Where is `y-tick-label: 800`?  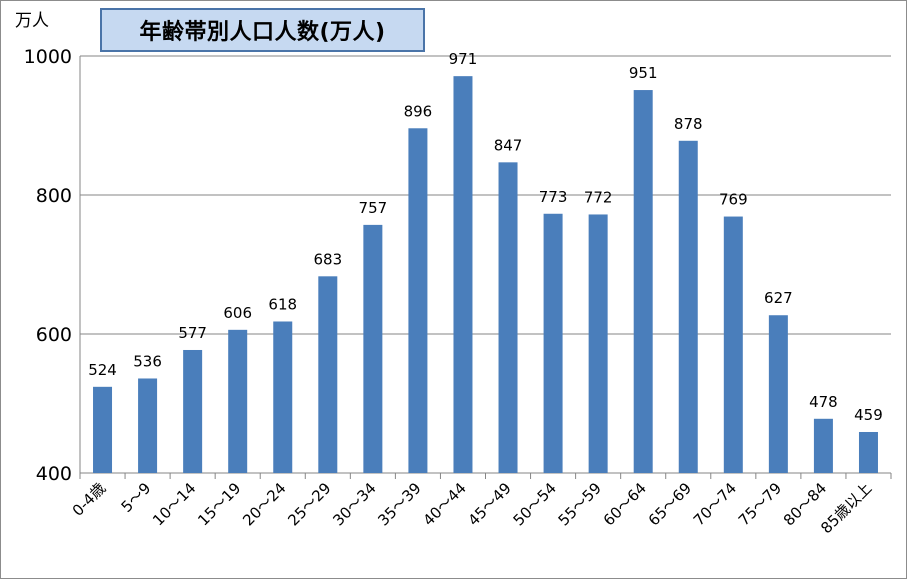 y-tick-label: 800 is located at coordinates (54, 196).